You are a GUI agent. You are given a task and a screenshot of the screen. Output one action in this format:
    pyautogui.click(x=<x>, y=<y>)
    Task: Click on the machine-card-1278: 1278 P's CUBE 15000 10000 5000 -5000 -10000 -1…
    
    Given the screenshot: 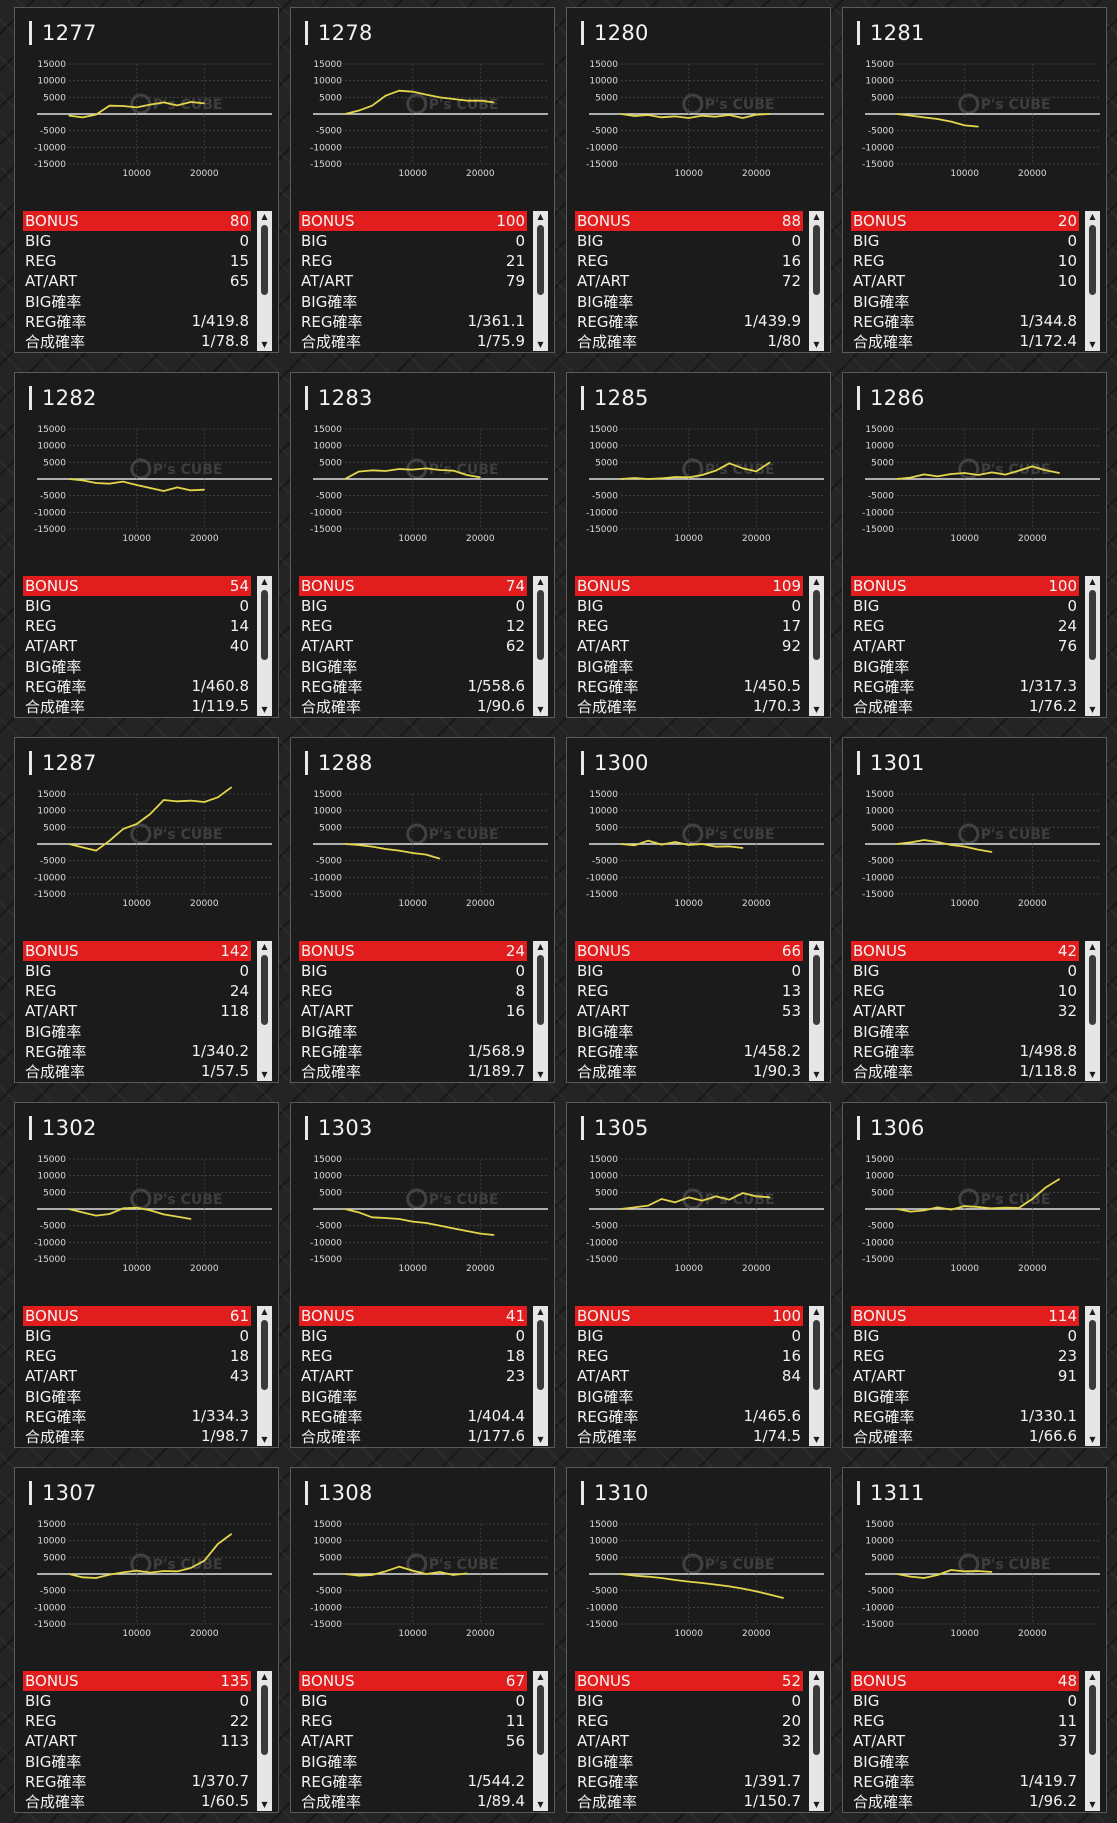 What is the action you would take?
    pyautogui.click(x=422, y=180)
    